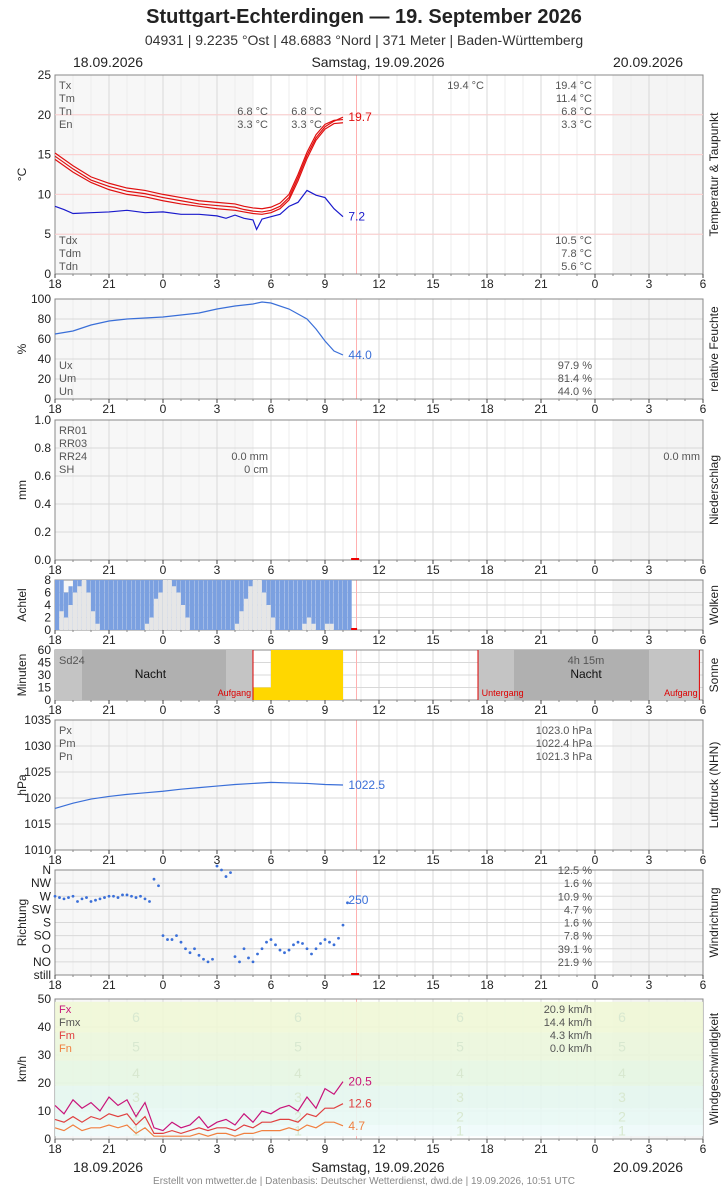 Image resolution: width=728 pixels, height=1190 pixels. I want to click on y-tick-label: 50, so click(45, 999).